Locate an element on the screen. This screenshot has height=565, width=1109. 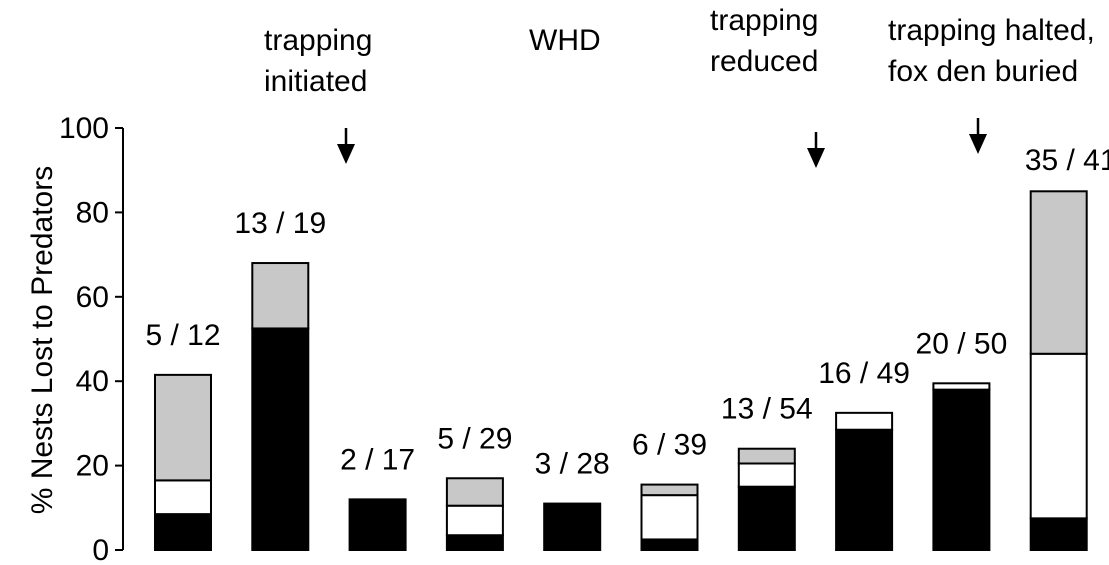
y-tick-label: 80 is located at coordinates (92, 212).